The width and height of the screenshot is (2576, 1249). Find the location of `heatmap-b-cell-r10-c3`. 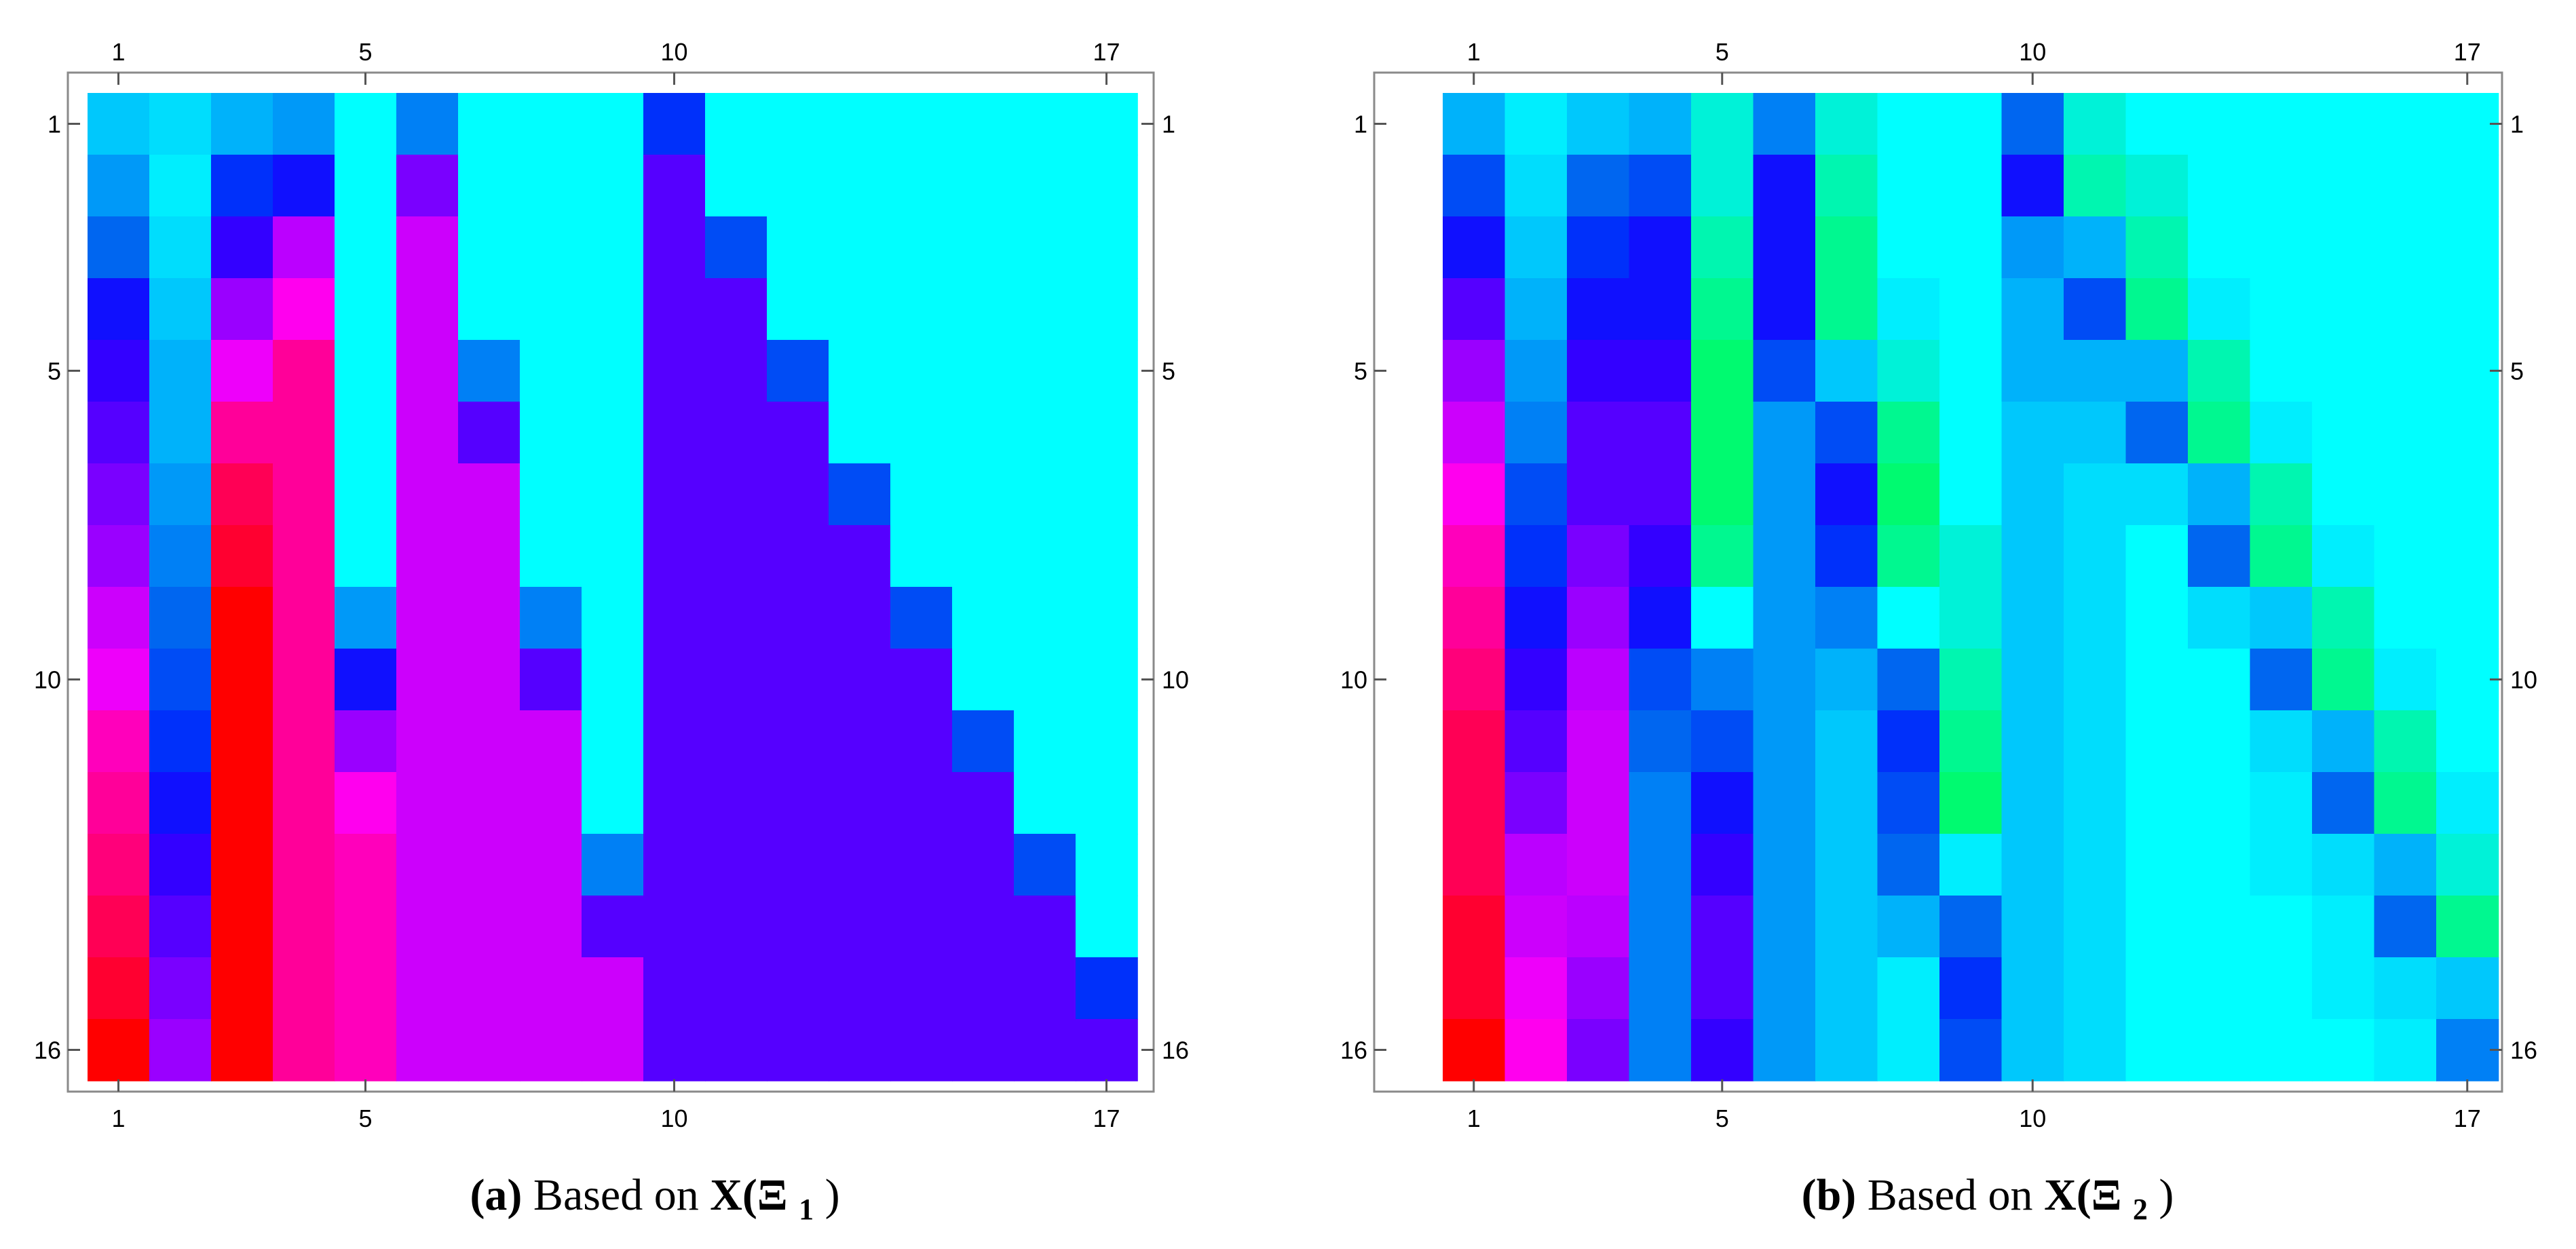

heatmap-b-cell-r10-c3 is located at coordinates (1599, 680).